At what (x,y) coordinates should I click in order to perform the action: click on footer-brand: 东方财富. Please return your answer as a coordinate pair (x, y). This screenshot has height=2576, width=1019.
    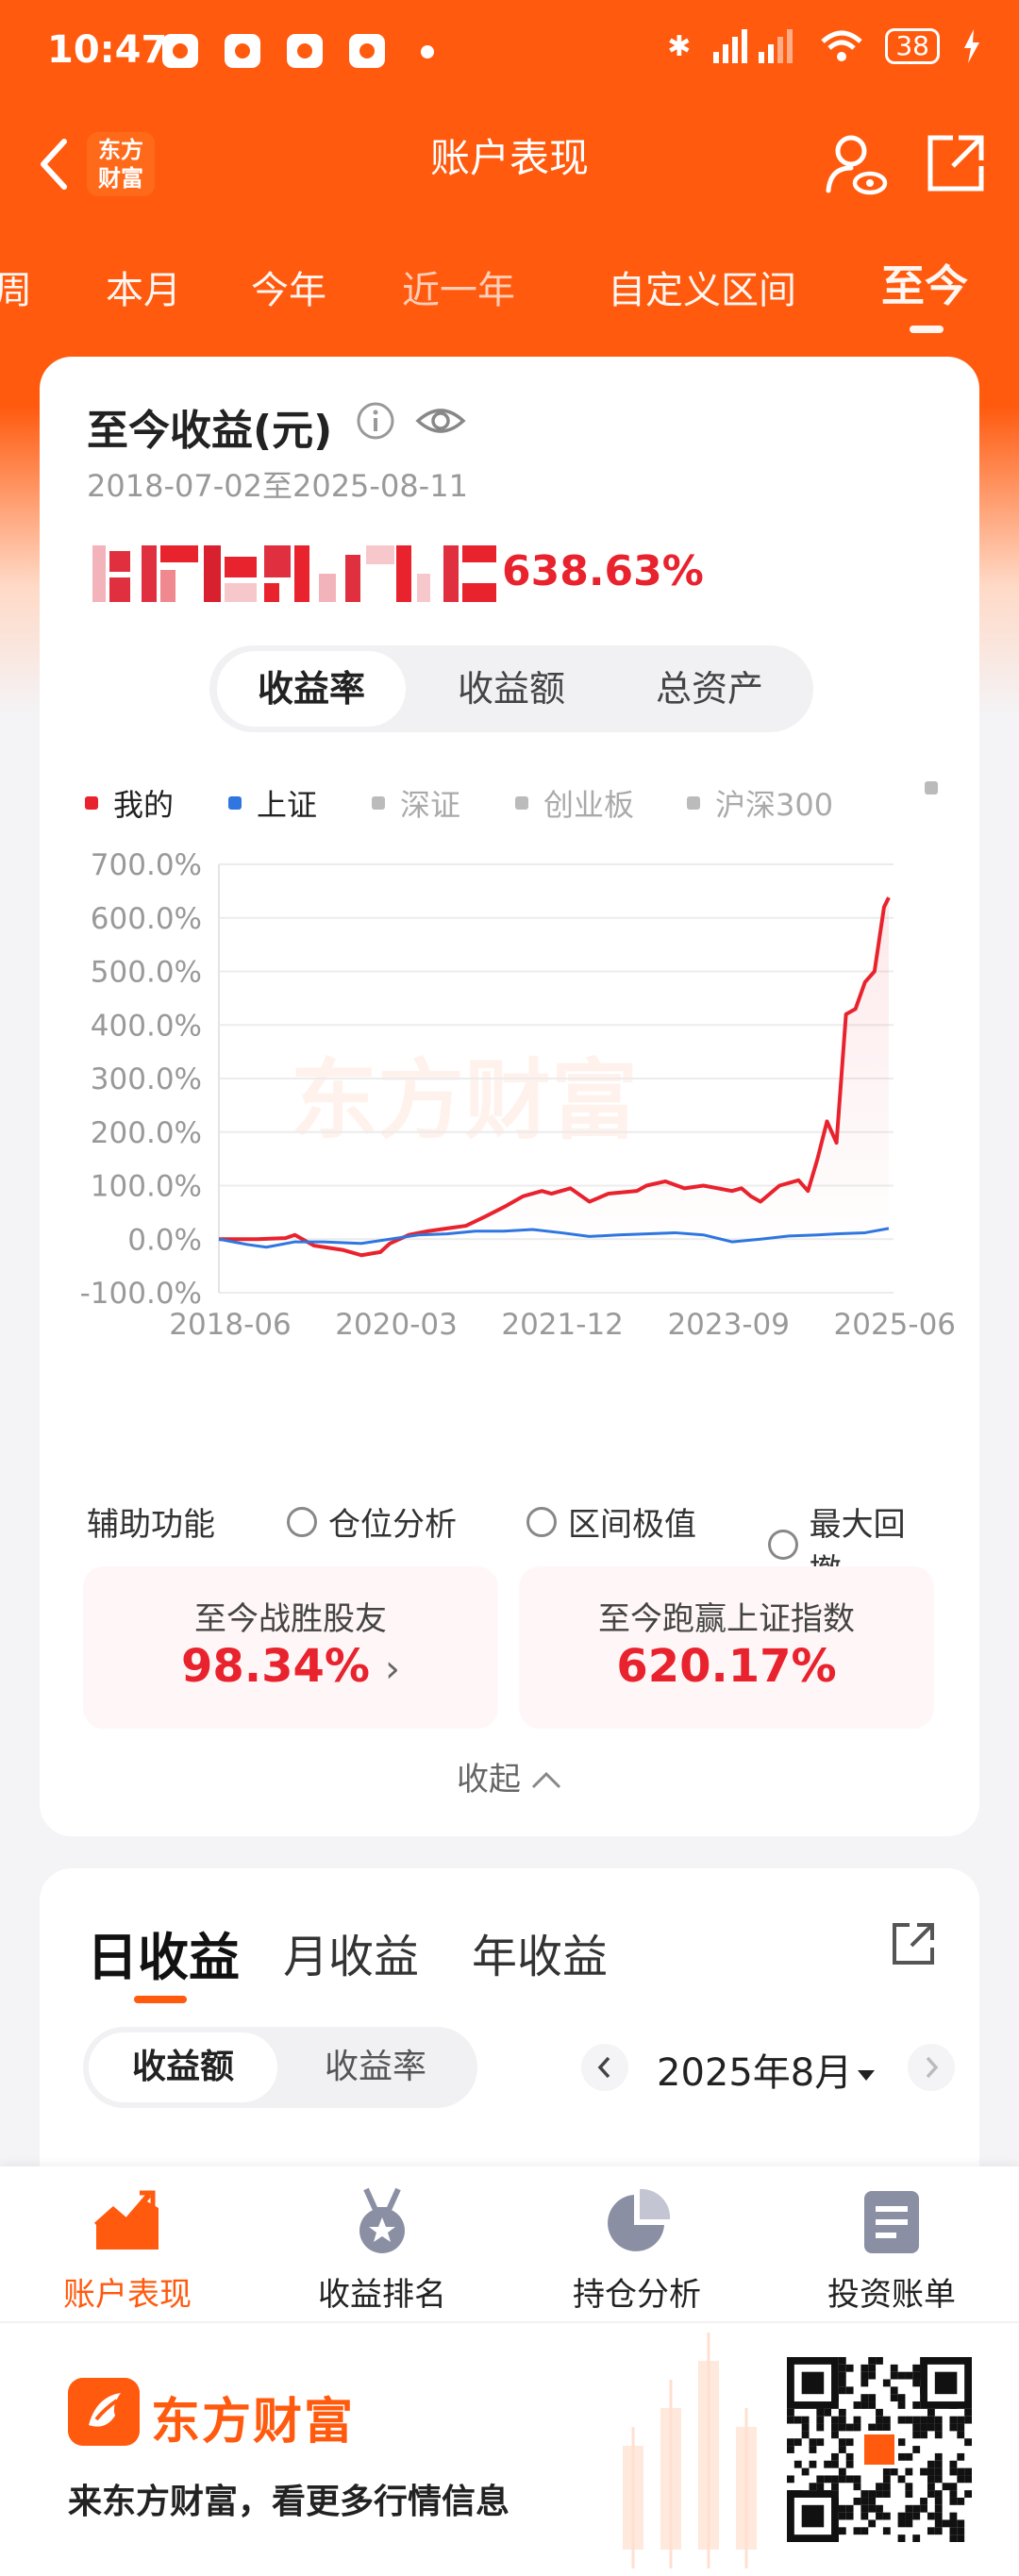
    Looking at the image, I should click on (253, 2422).